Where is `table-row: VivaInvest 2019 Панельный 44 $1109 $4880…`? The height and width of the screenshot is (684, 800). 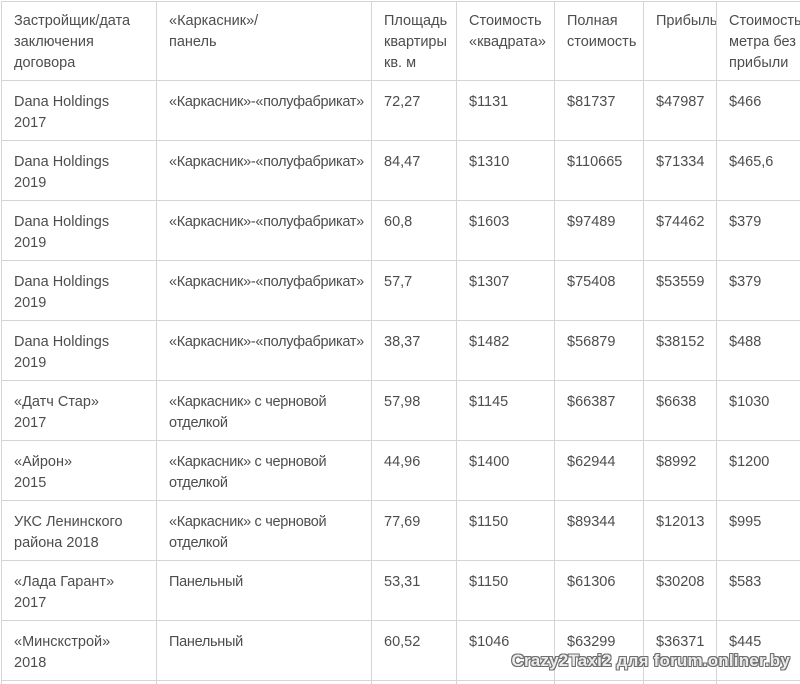 table-row: VivaInvest 2019 Панельный 44 $1109 $4880… is located at coordinates (400, 682).